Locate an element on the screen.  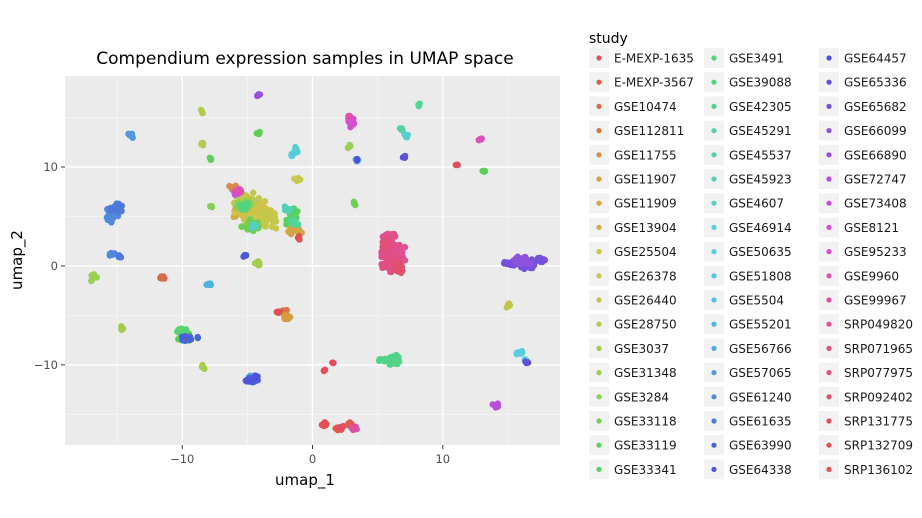
legend-entry-label: GSE61240 is located at coordinates (760, 397).